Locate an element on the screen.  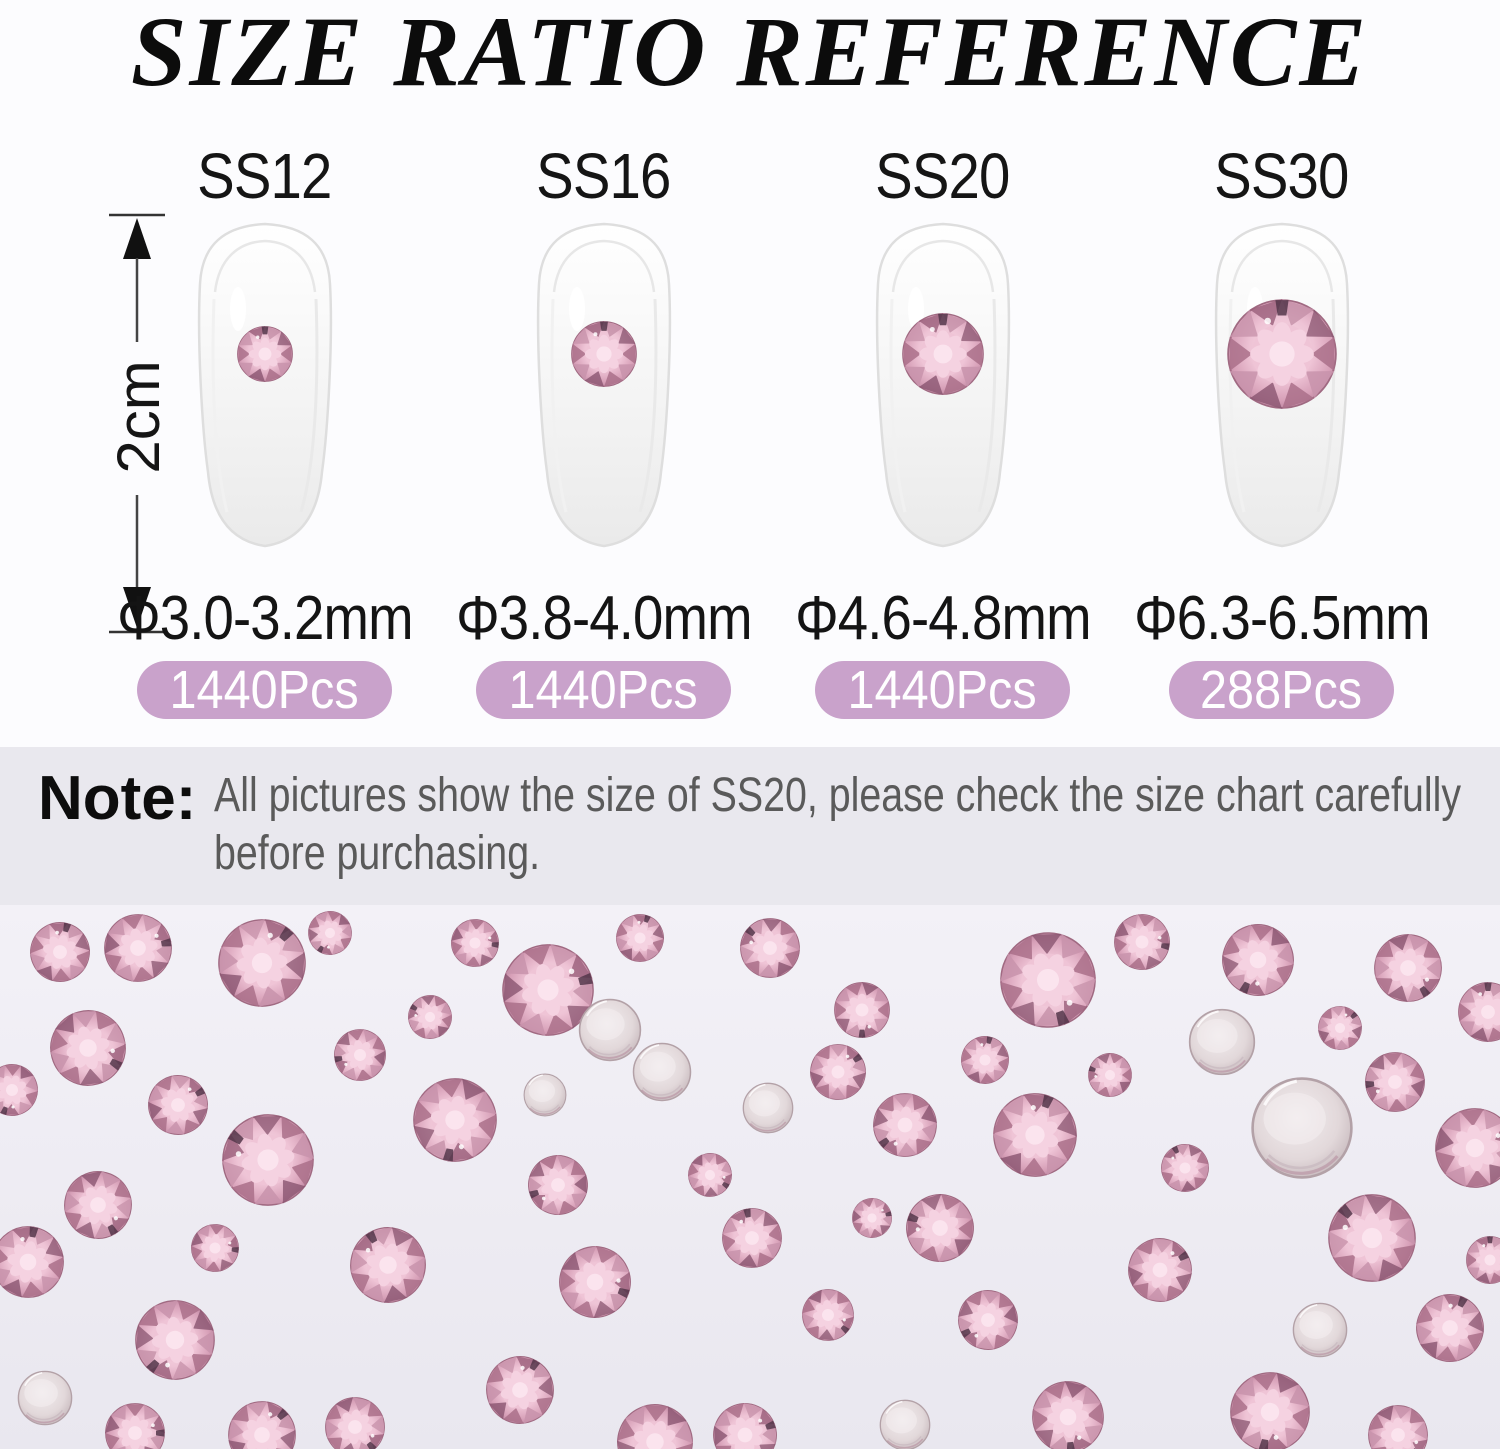
arrow-down-icon is located at coordinates (137, 607).